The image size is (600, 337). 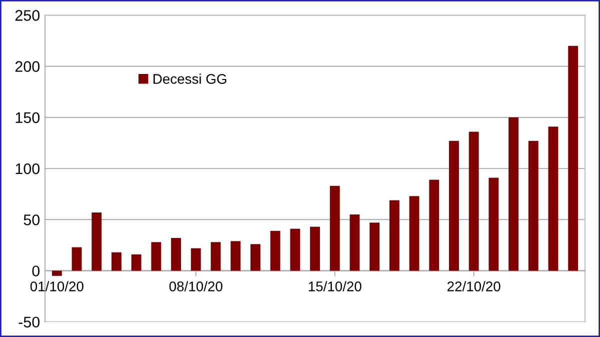 What do you see at coordinates (28, 118) in the screenshot?
I see `y-tick-label: 150` at bounding box center [28, 118].